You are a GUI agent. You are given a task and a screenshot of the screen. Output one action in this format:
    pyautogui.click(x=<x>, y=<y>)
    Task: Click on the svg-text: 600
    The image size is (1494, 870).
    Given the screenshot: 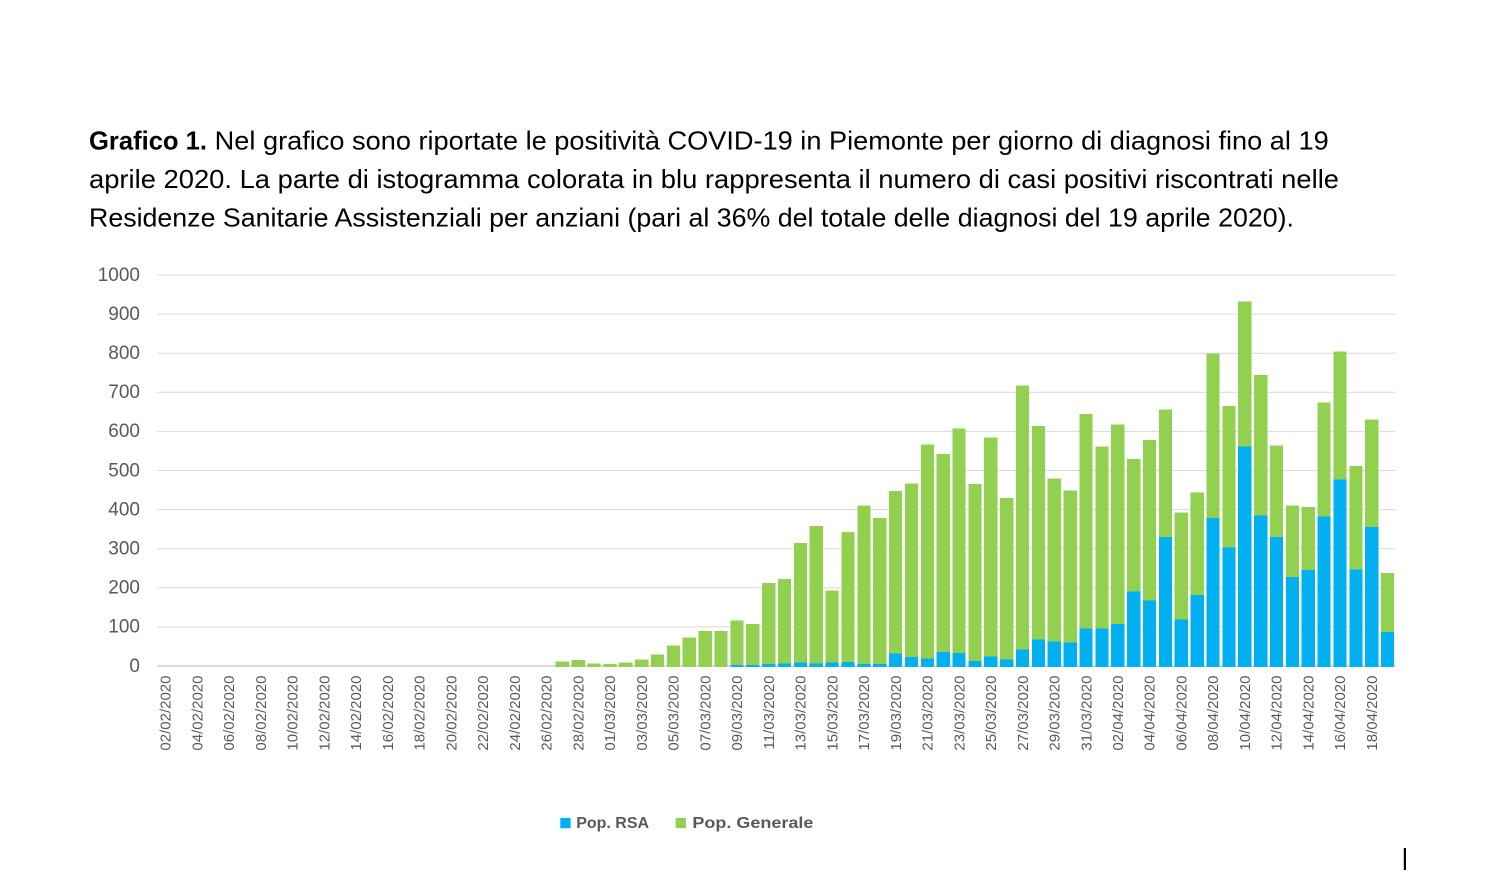 What is the action you would take?
    pyautogui.click(x=124, y=431)
    